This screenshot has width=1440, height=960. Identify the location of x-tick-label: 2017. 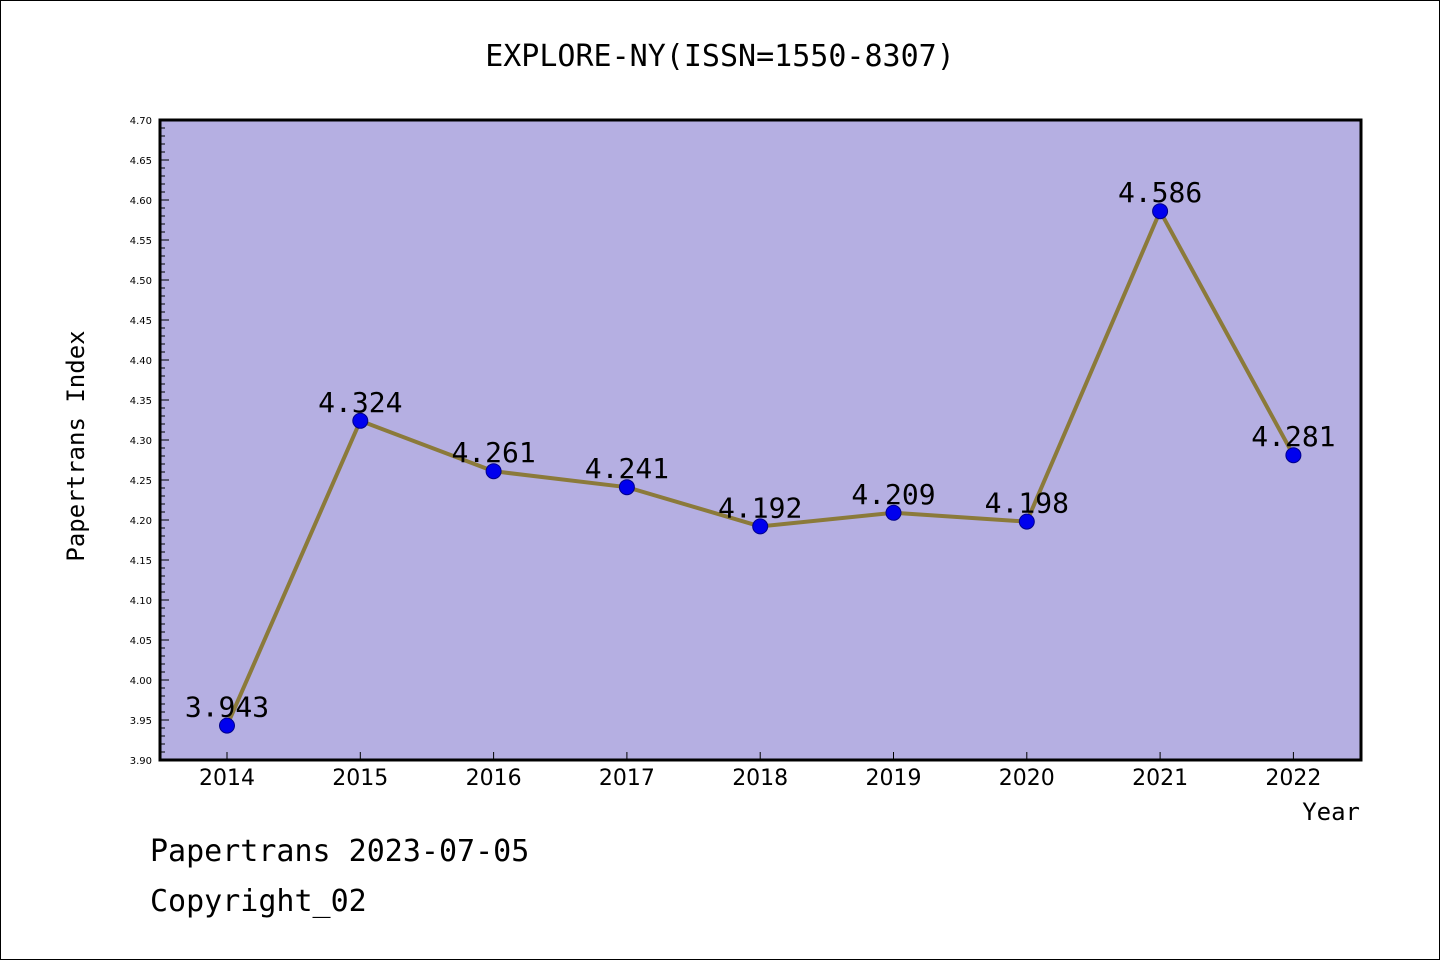
(627, 778).